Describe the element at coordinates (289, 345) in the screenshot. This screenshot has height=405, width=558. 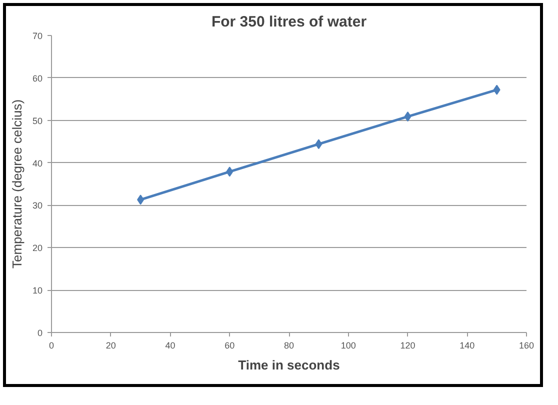
I see `x-tick-label: 80` at that location.